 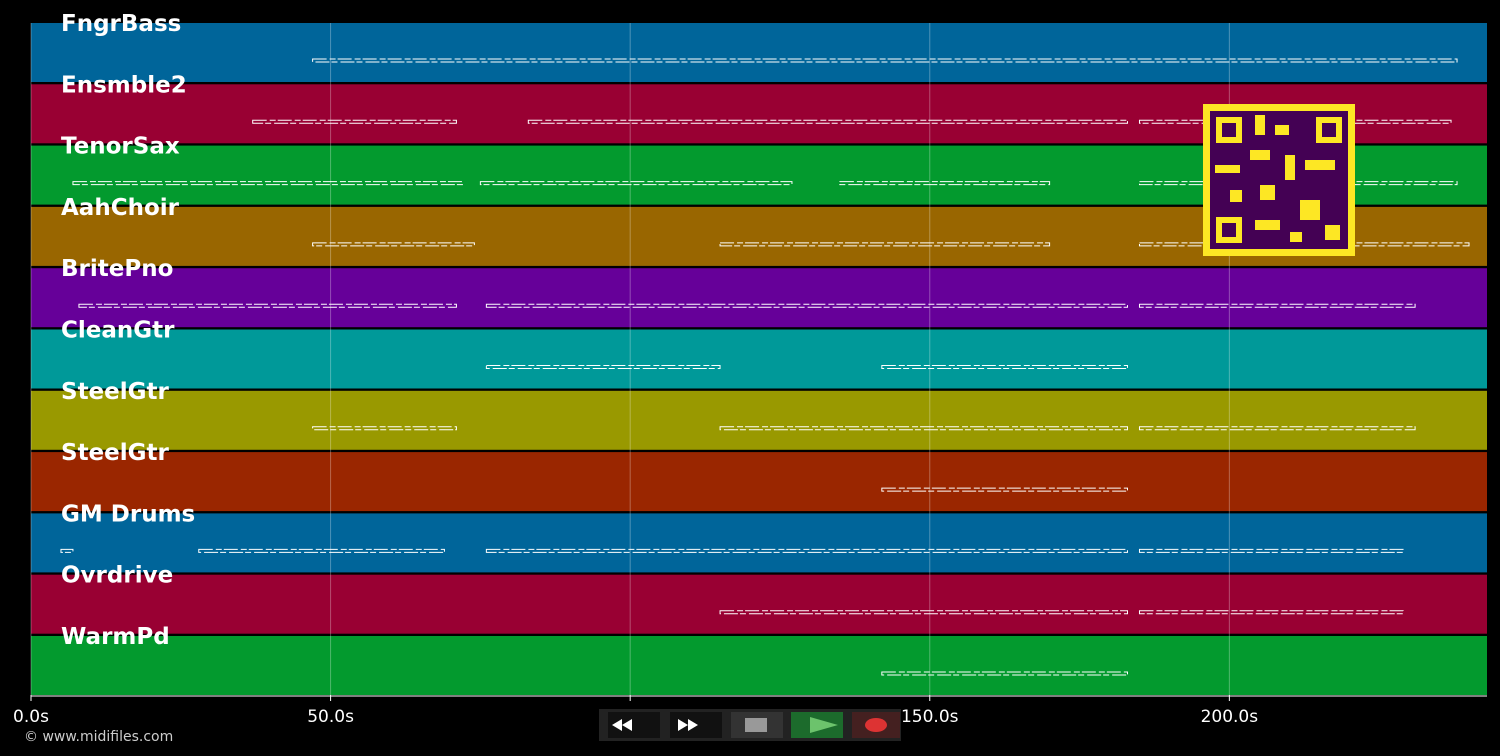 What do you see at coordinates (117, 576) in the screenshot?
I see `track-name: Ovrdrive` at bounding box center [117, 576].